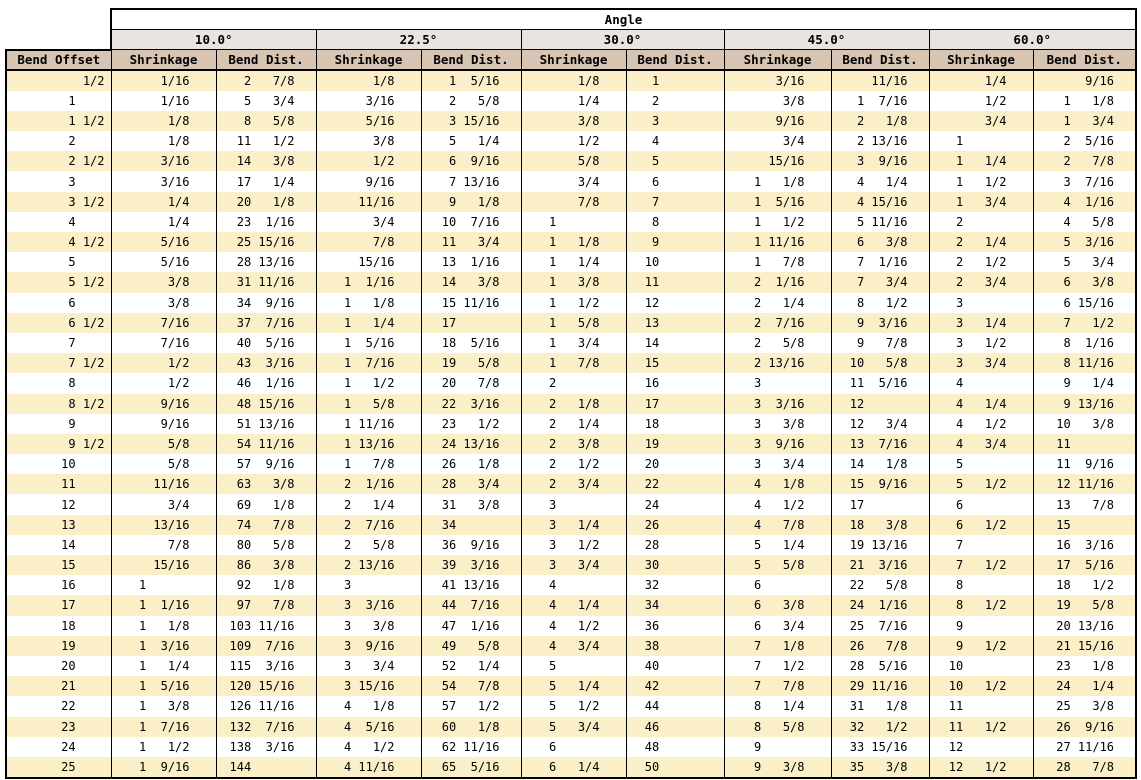  What do you see at coordinates (777, 363) in the screenshot?
I see `shrinkage-cell: 2 13/16` at bounding box center [777, 363].